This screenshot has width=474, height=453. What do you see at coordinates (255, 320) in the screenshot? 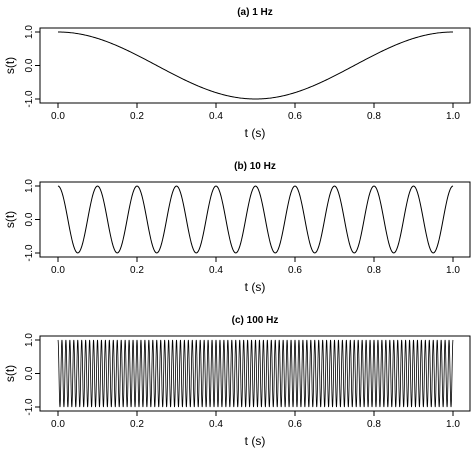
I see `panel-title: (c) 100 Hz` at bounding box center [255, 320].